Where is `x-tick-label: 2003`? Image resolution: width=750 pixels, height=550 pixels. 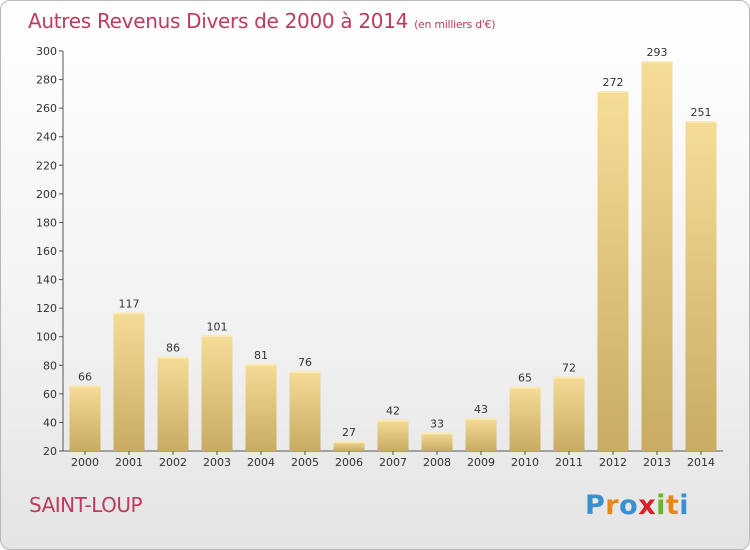
x-tick-label: 2003 is located at coordinates (217, 462).